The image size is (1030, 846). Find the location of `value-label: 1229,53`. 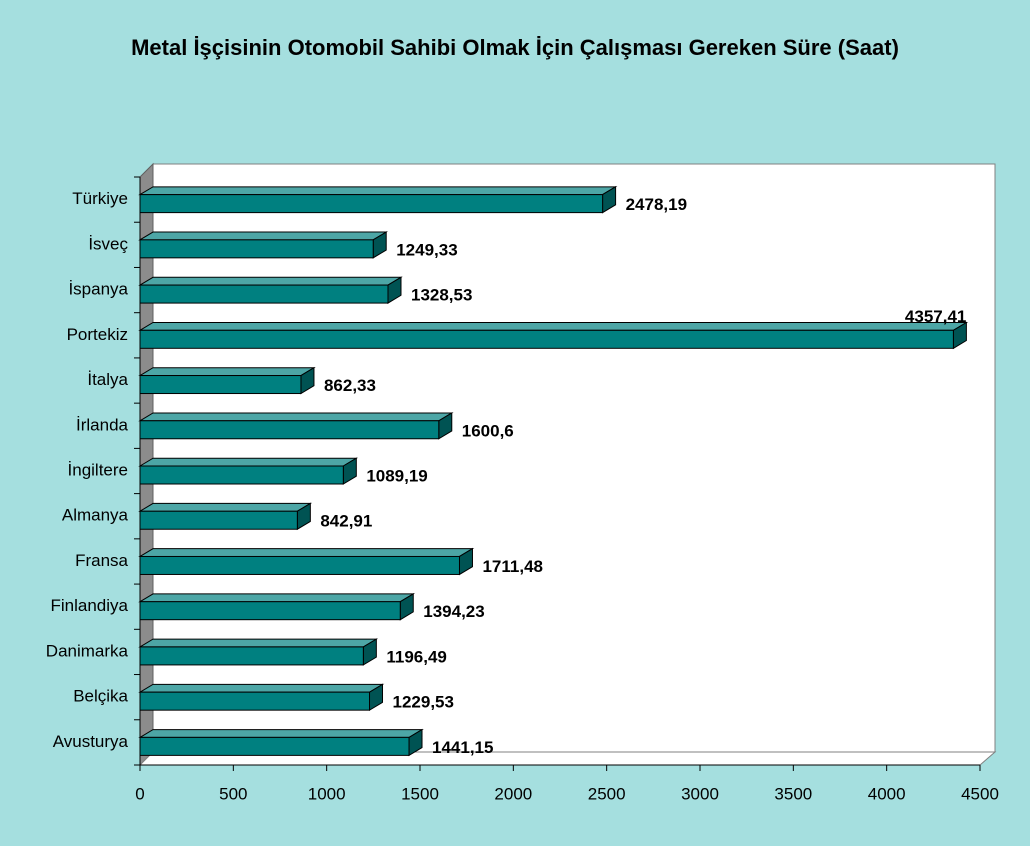

value-label: 1229,53 is located at coordinates (423, 702).